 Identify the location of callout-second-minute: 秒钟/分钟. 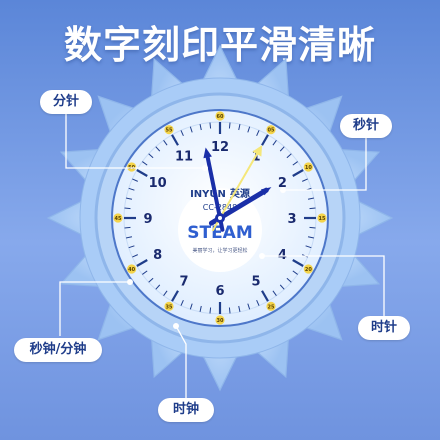
(58, 350).